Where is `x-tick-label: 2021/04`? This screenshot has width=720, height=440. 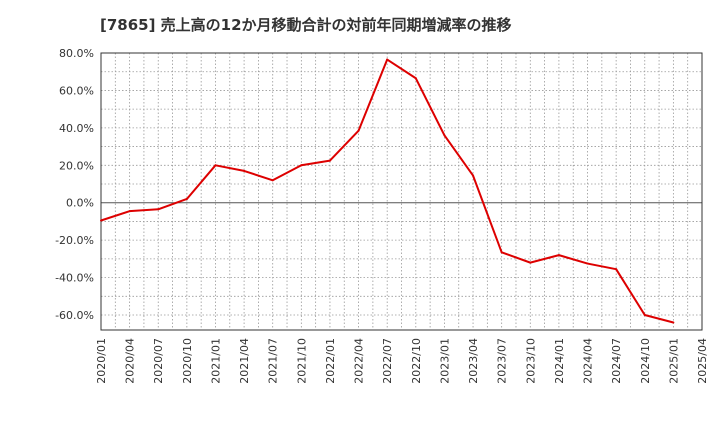
x-tick-label: 2021/04 is located at coordinates (244, 361).